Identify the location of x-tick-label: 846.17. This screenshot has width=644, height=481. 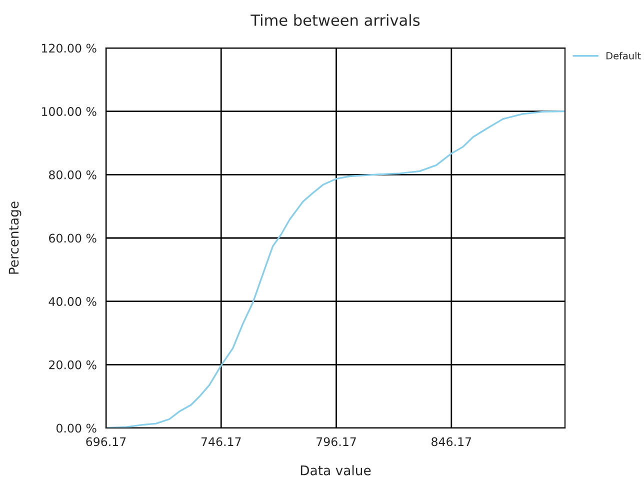
(452, 441).